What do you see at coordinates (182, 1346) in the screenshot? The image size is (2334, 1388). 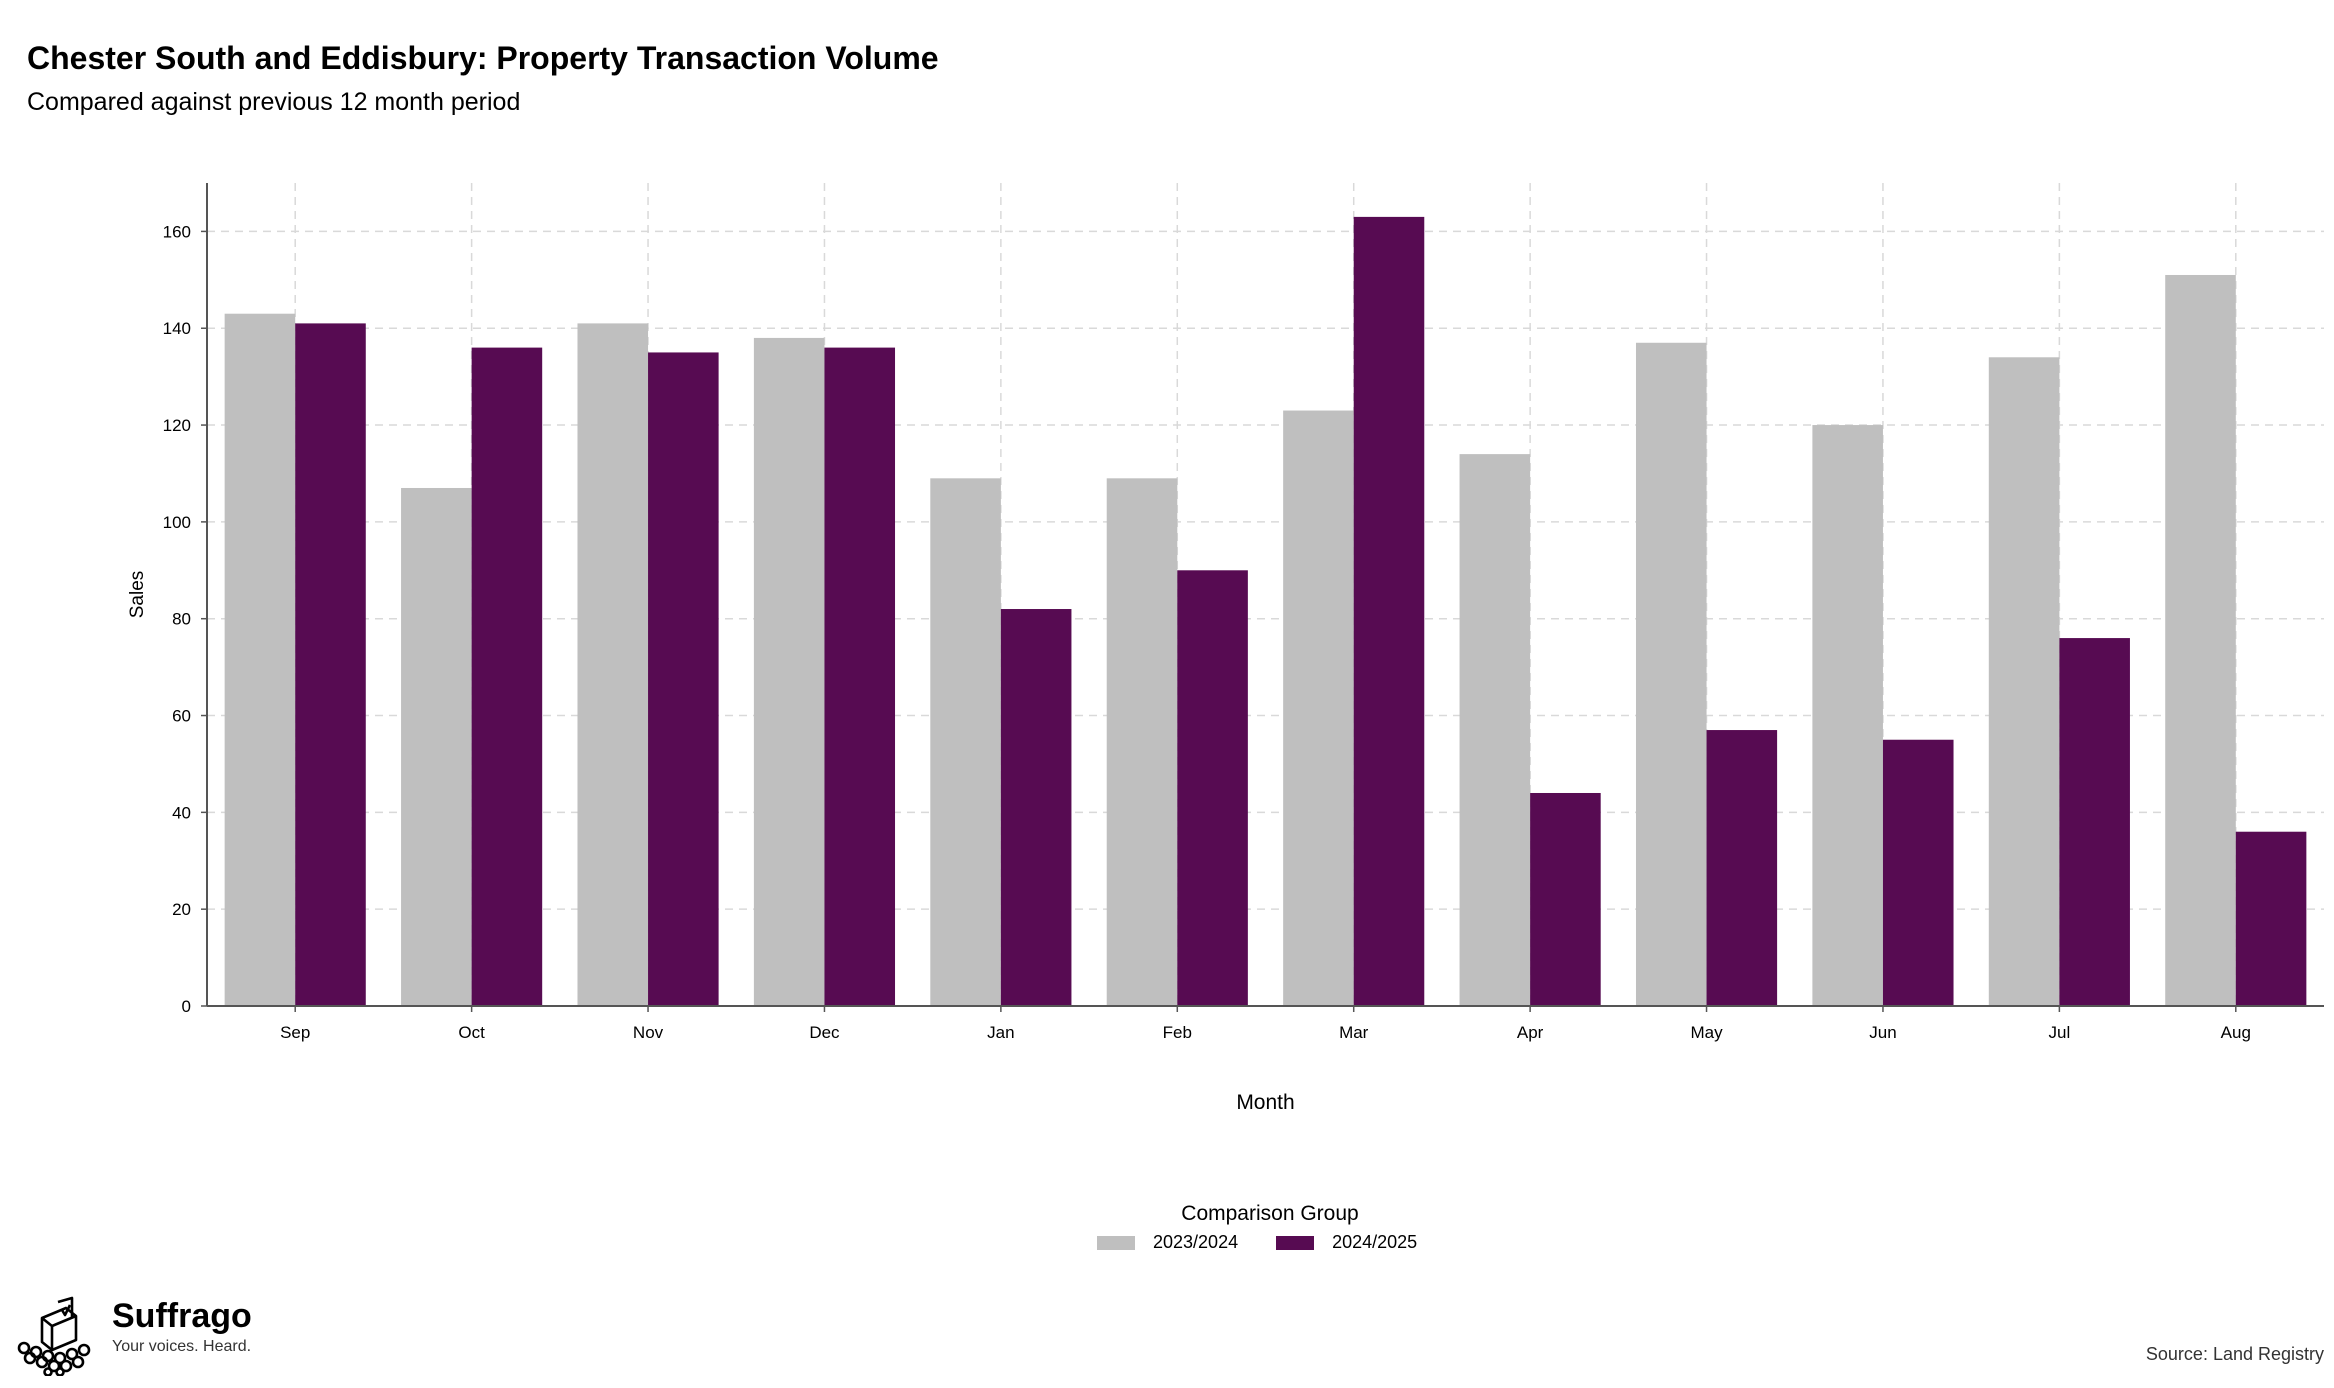 I see `brand-tagline: Your voices. Heard.` at bounding box center [182, 1346].